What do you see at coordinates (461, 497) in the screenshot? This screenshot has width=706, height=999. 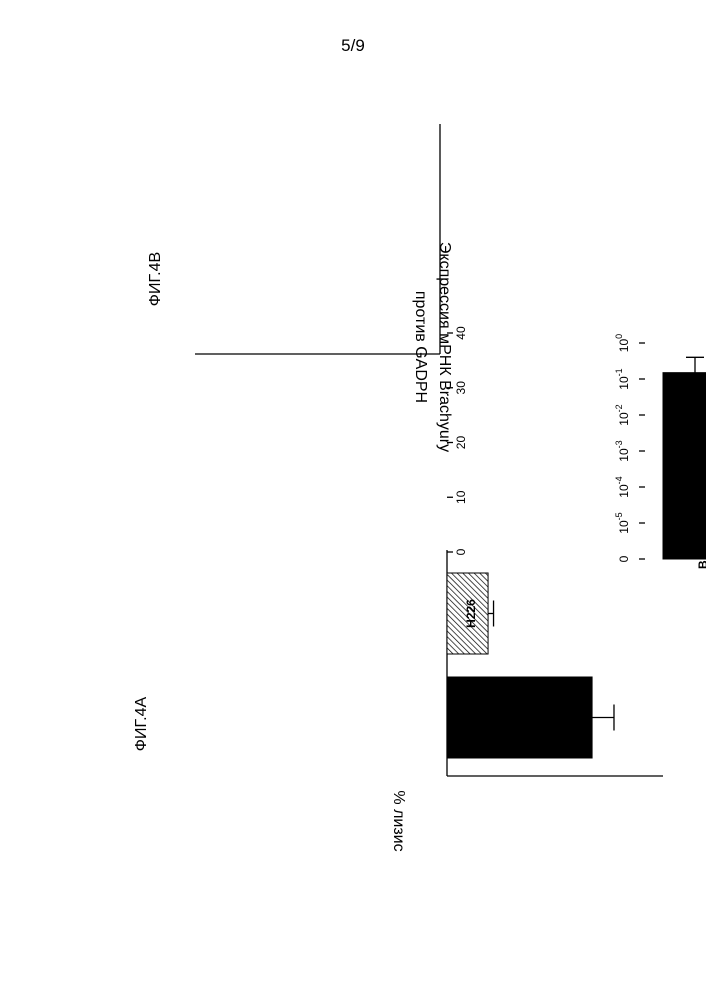 I see `y-tick-label: 10` at bounding box center [461, 497].